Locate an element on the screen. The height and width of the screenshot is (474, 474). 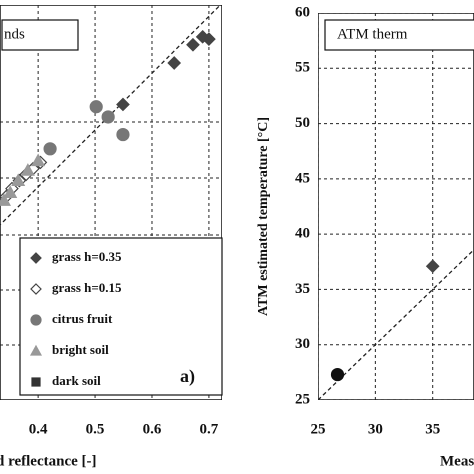
y-tick-label: 55 is located at coordinates (302, 68).